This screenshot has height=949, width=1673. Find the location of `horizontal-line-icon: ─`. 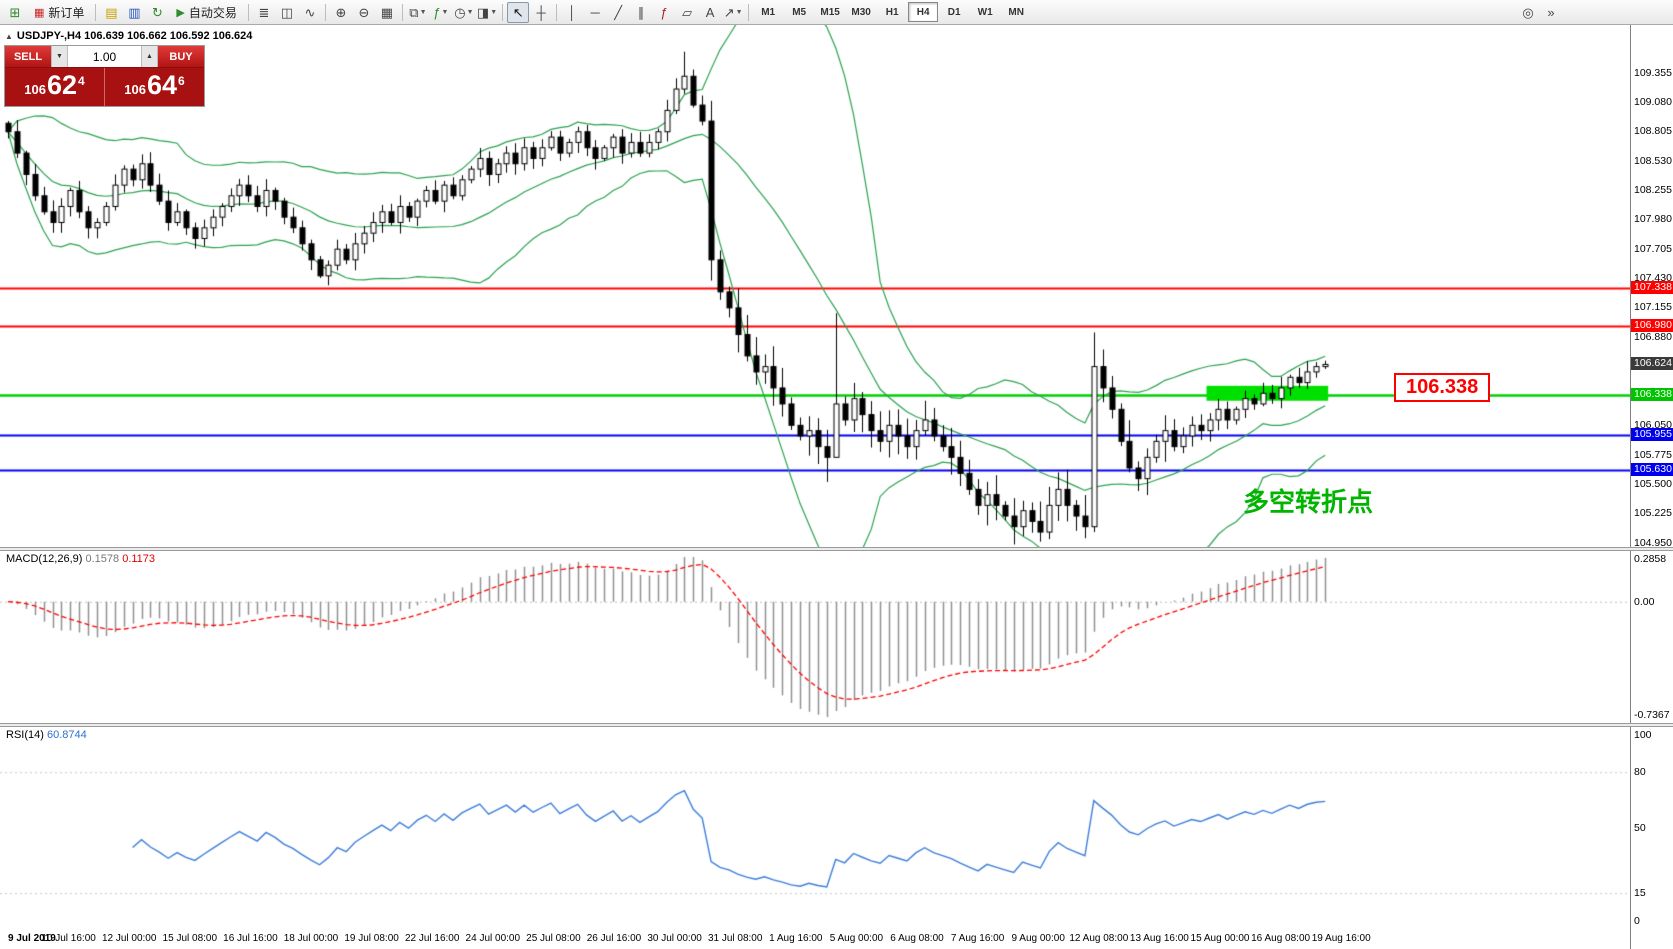

horizontal-line-icon: ─ is located at coordinates (595, 12).